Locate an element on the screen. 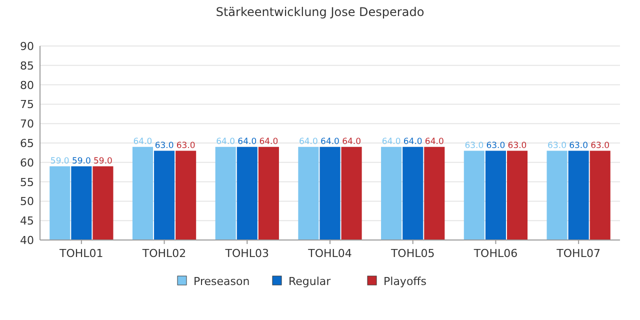 The image size is (640, 320). x-tick-label: TOHL01 is located at coordinates (81, 253).